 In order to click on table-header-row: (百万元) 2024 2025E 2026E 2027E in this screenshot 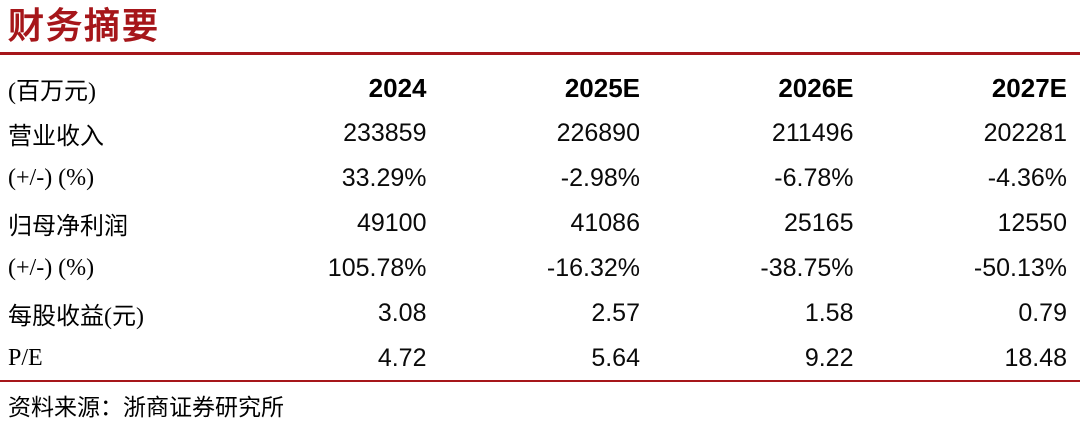, I will do `click(537, 88)`.